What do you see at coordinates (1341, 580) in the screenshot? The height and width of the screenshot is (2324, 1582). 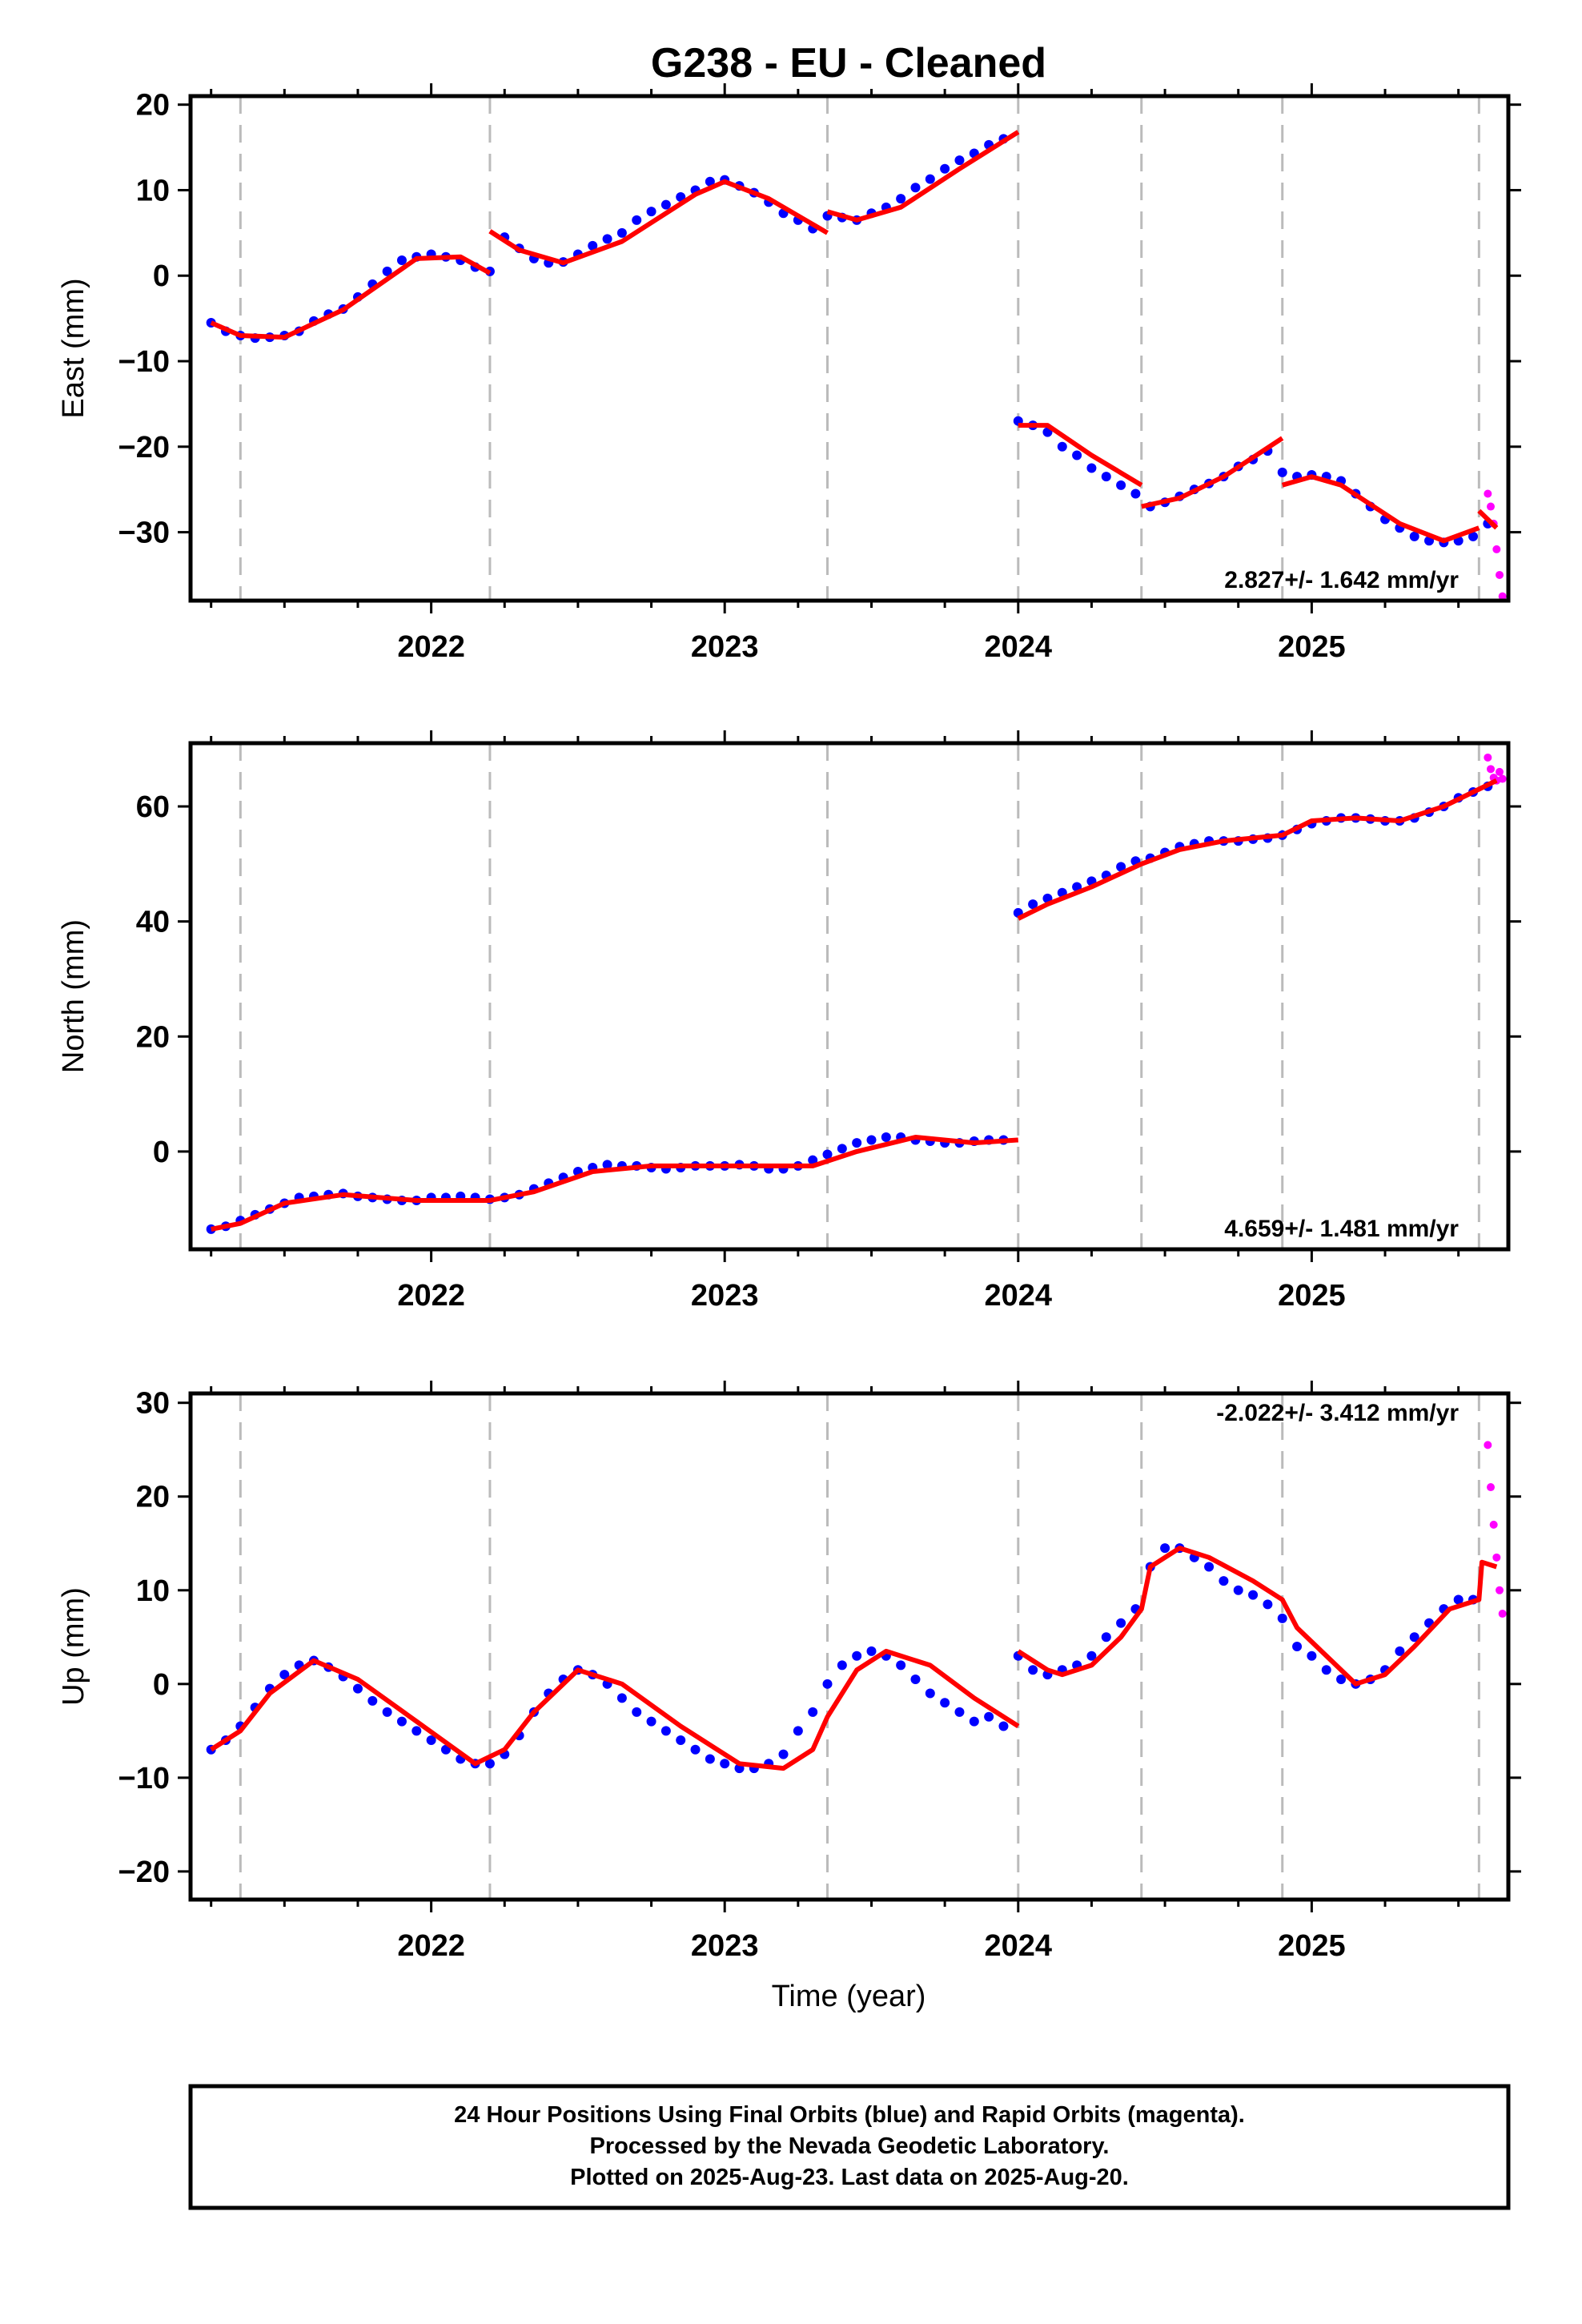 I see `rate-label: 2.827+/- 1.642 mm/yr` at bounding box center [1341, 580].